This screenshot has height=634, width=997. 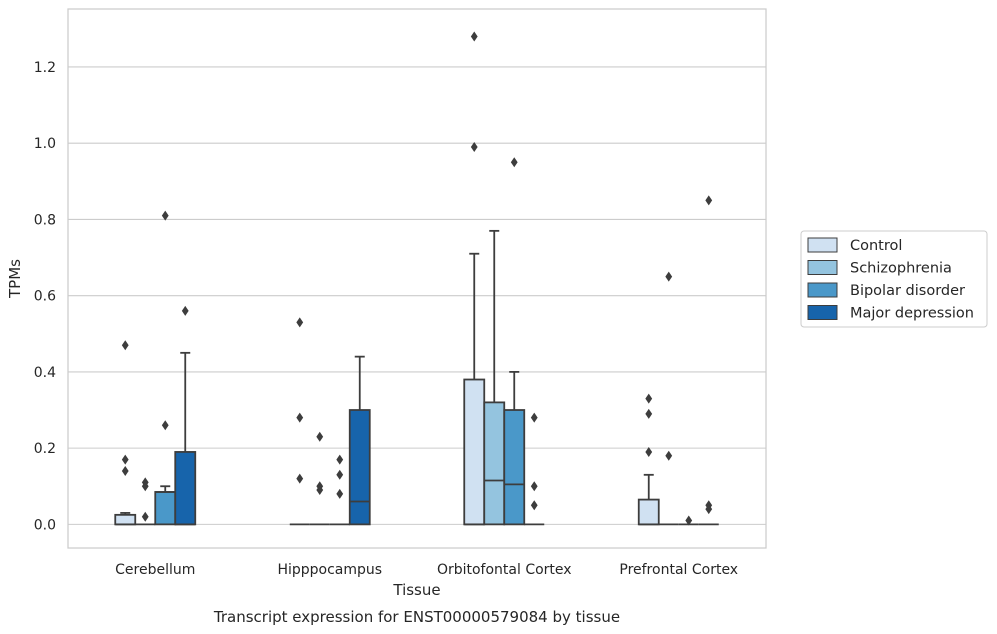 I want to click on y-axis-label: TPMs, so click(x=15, y=279).